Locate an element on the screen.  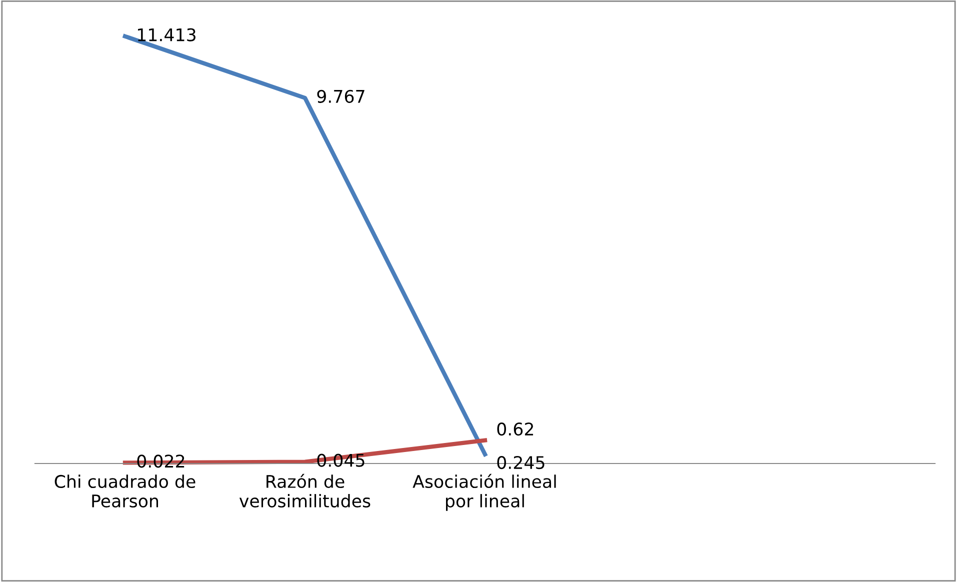
data-label: 11.413 is located at coordinates (167, 35).